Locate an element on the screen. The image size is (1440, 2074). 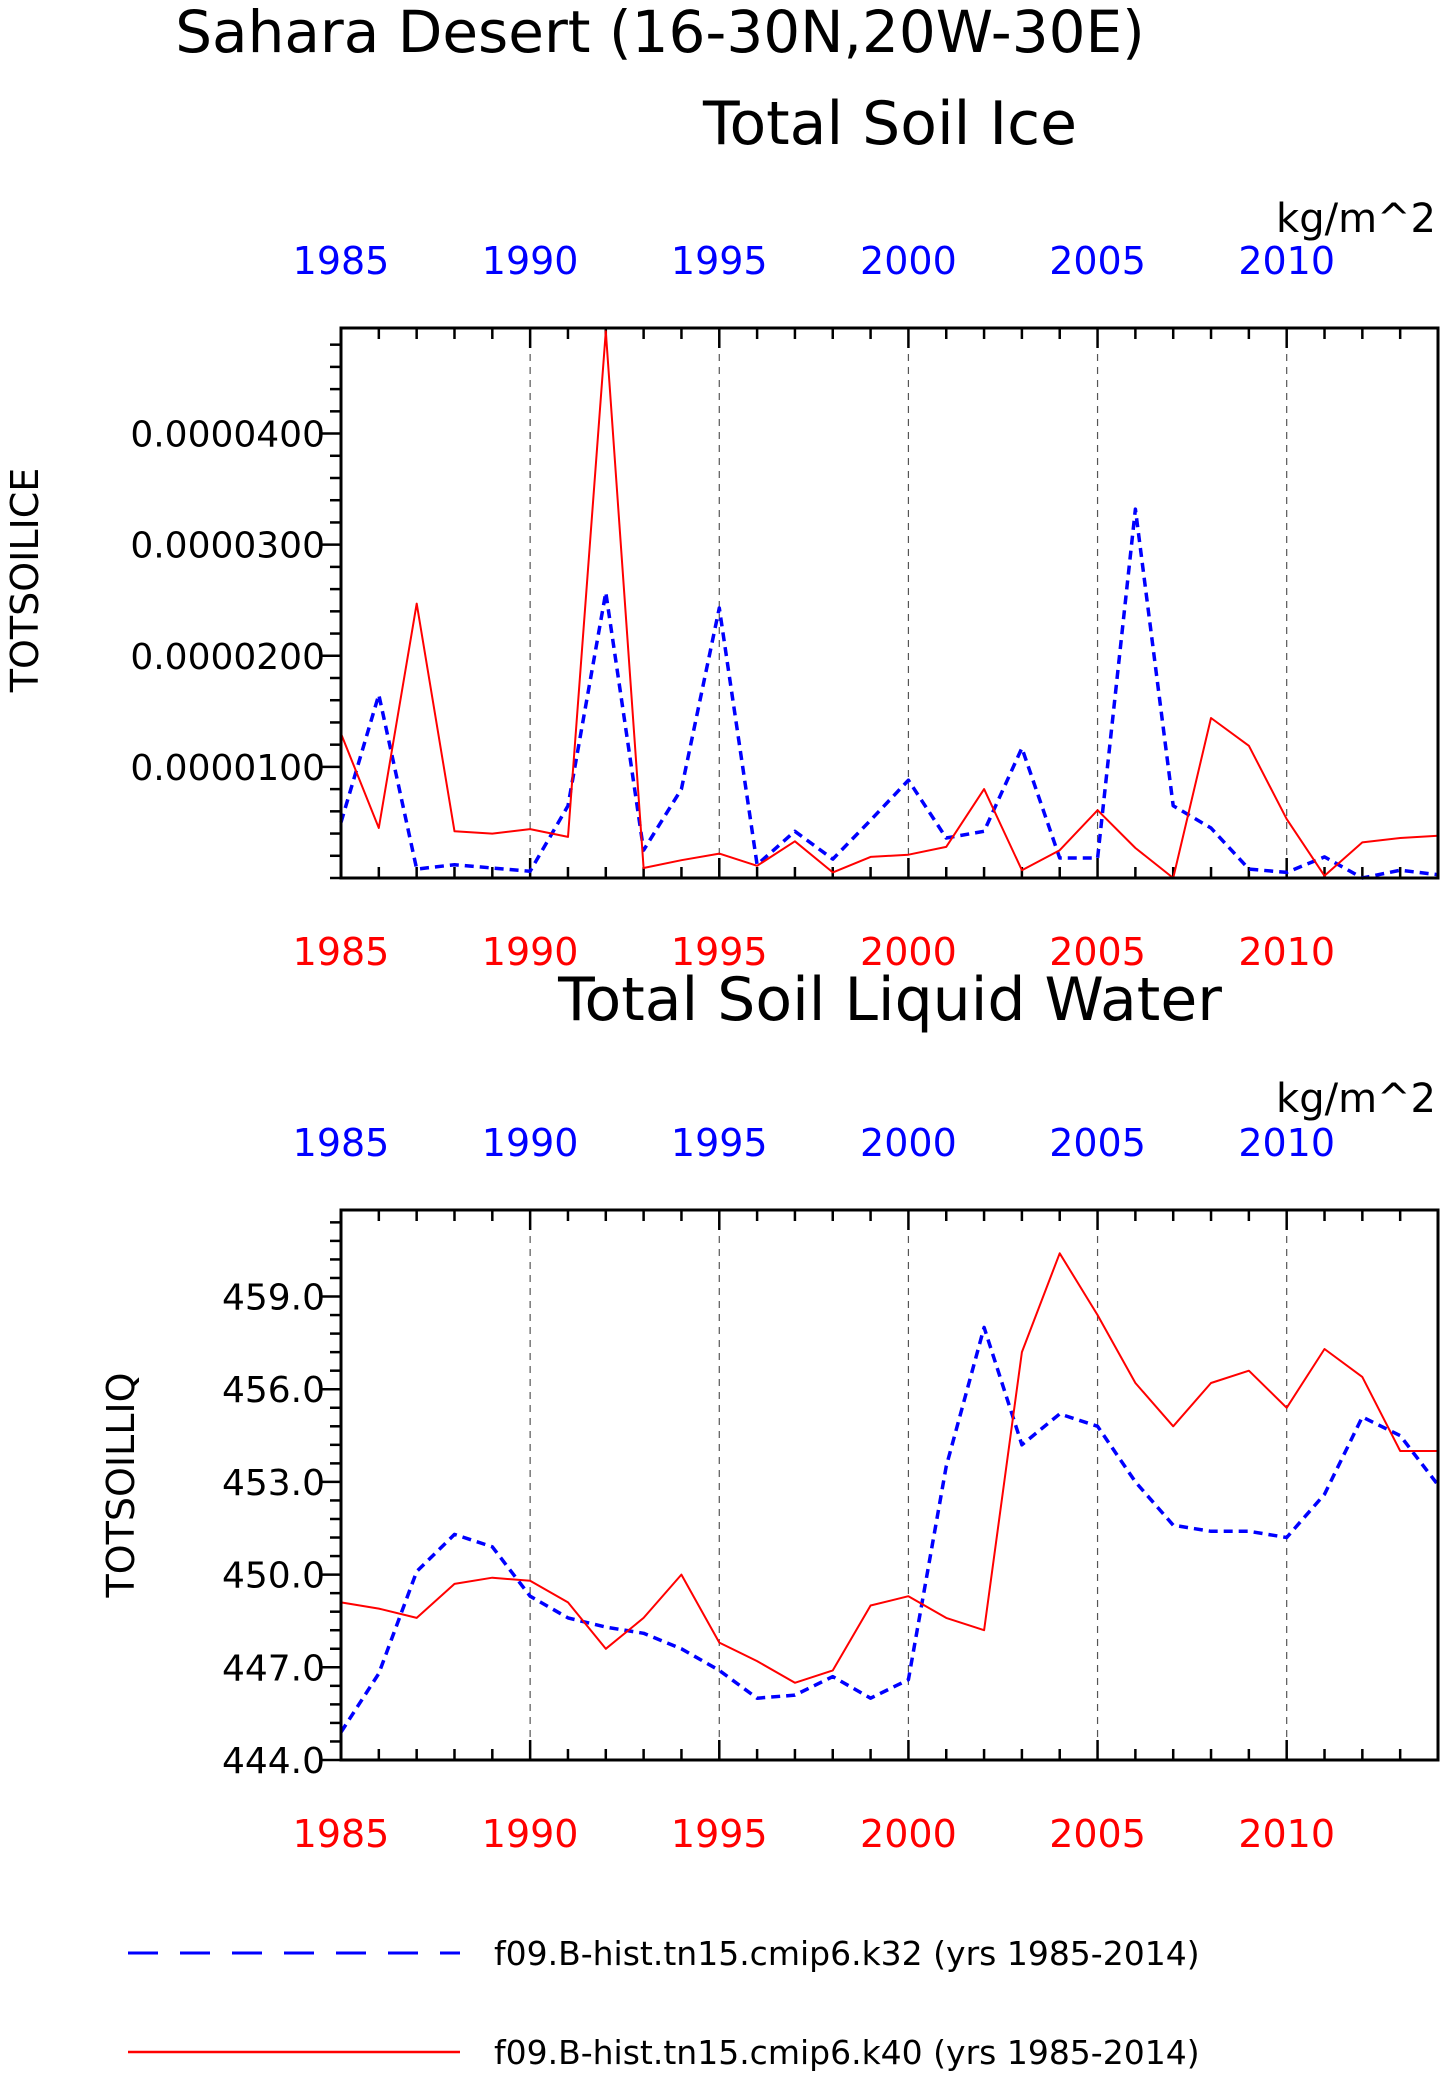
soil-ice-series-k32-line is located at coordinates (889, 693).